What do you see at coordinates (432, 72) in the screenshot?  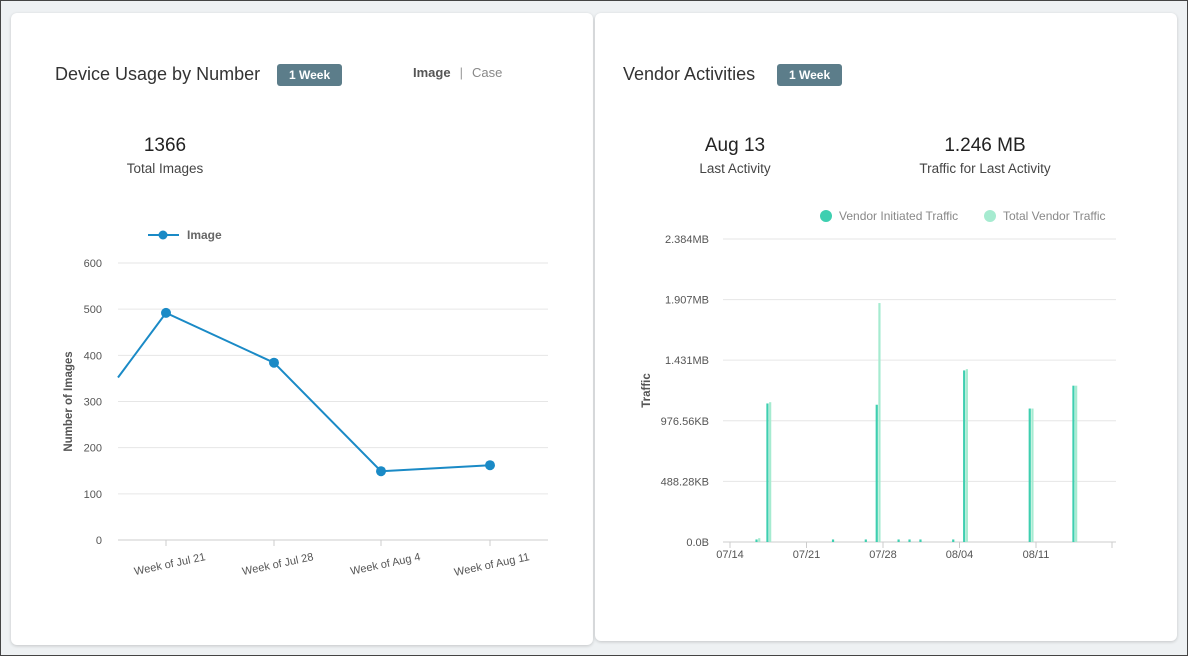 I see `toggle-image: Image` at bounding box center [432, 72].